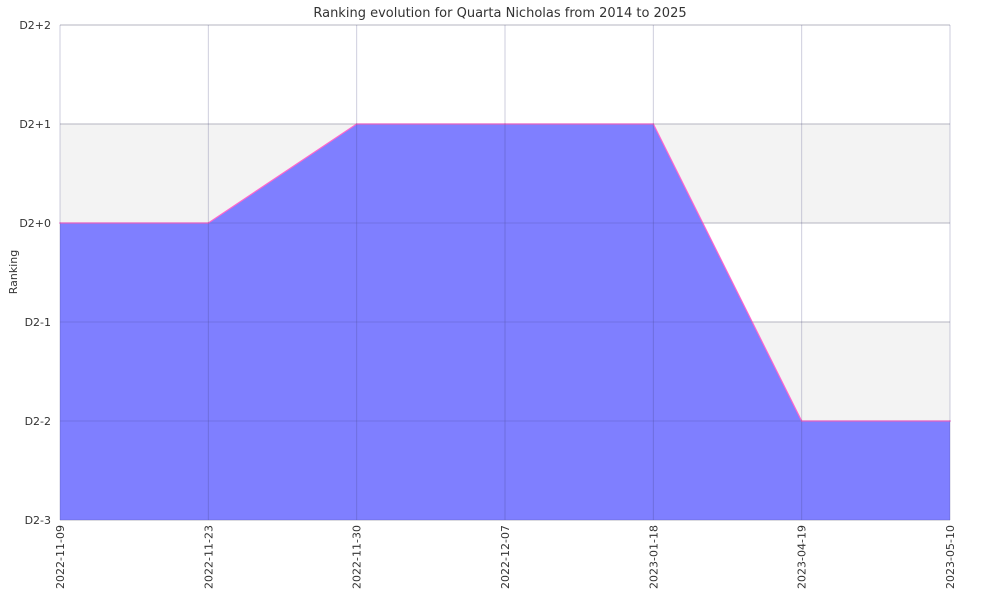 The height and width of the screenshot is (604, 1000). Describe the element at coordinates (60, 557) in the screenshot. I see `x-tick-label: 2022-11-09` at that location.